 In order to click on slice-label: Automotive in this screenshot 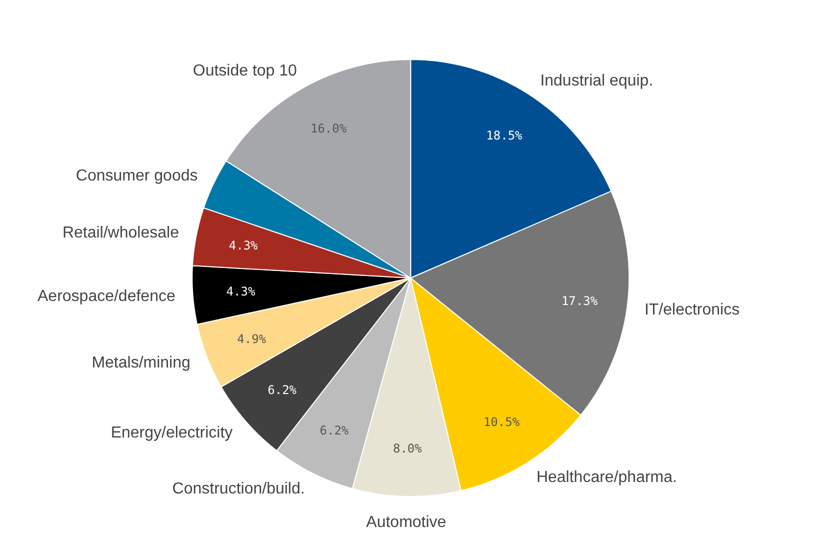, I will do `click(406, 522)`.